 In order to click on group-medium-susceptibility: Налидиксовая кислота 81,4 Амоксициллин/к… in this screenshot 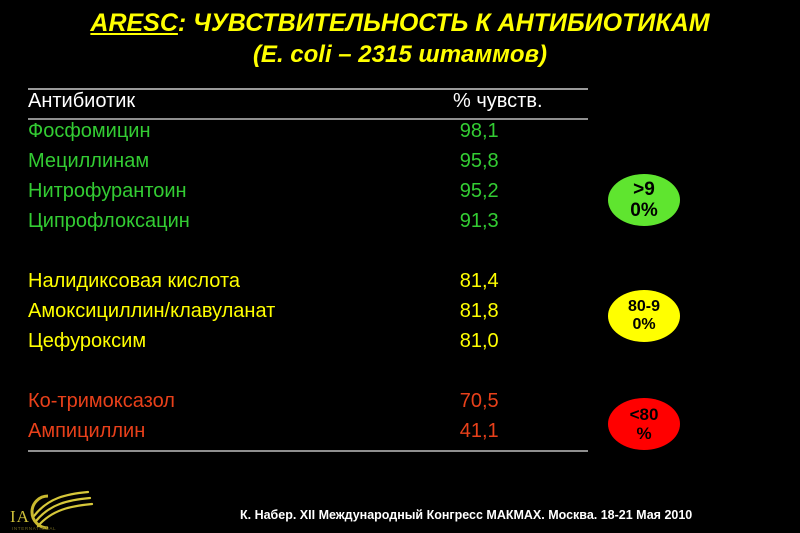, I will do `click(308, 315)`.